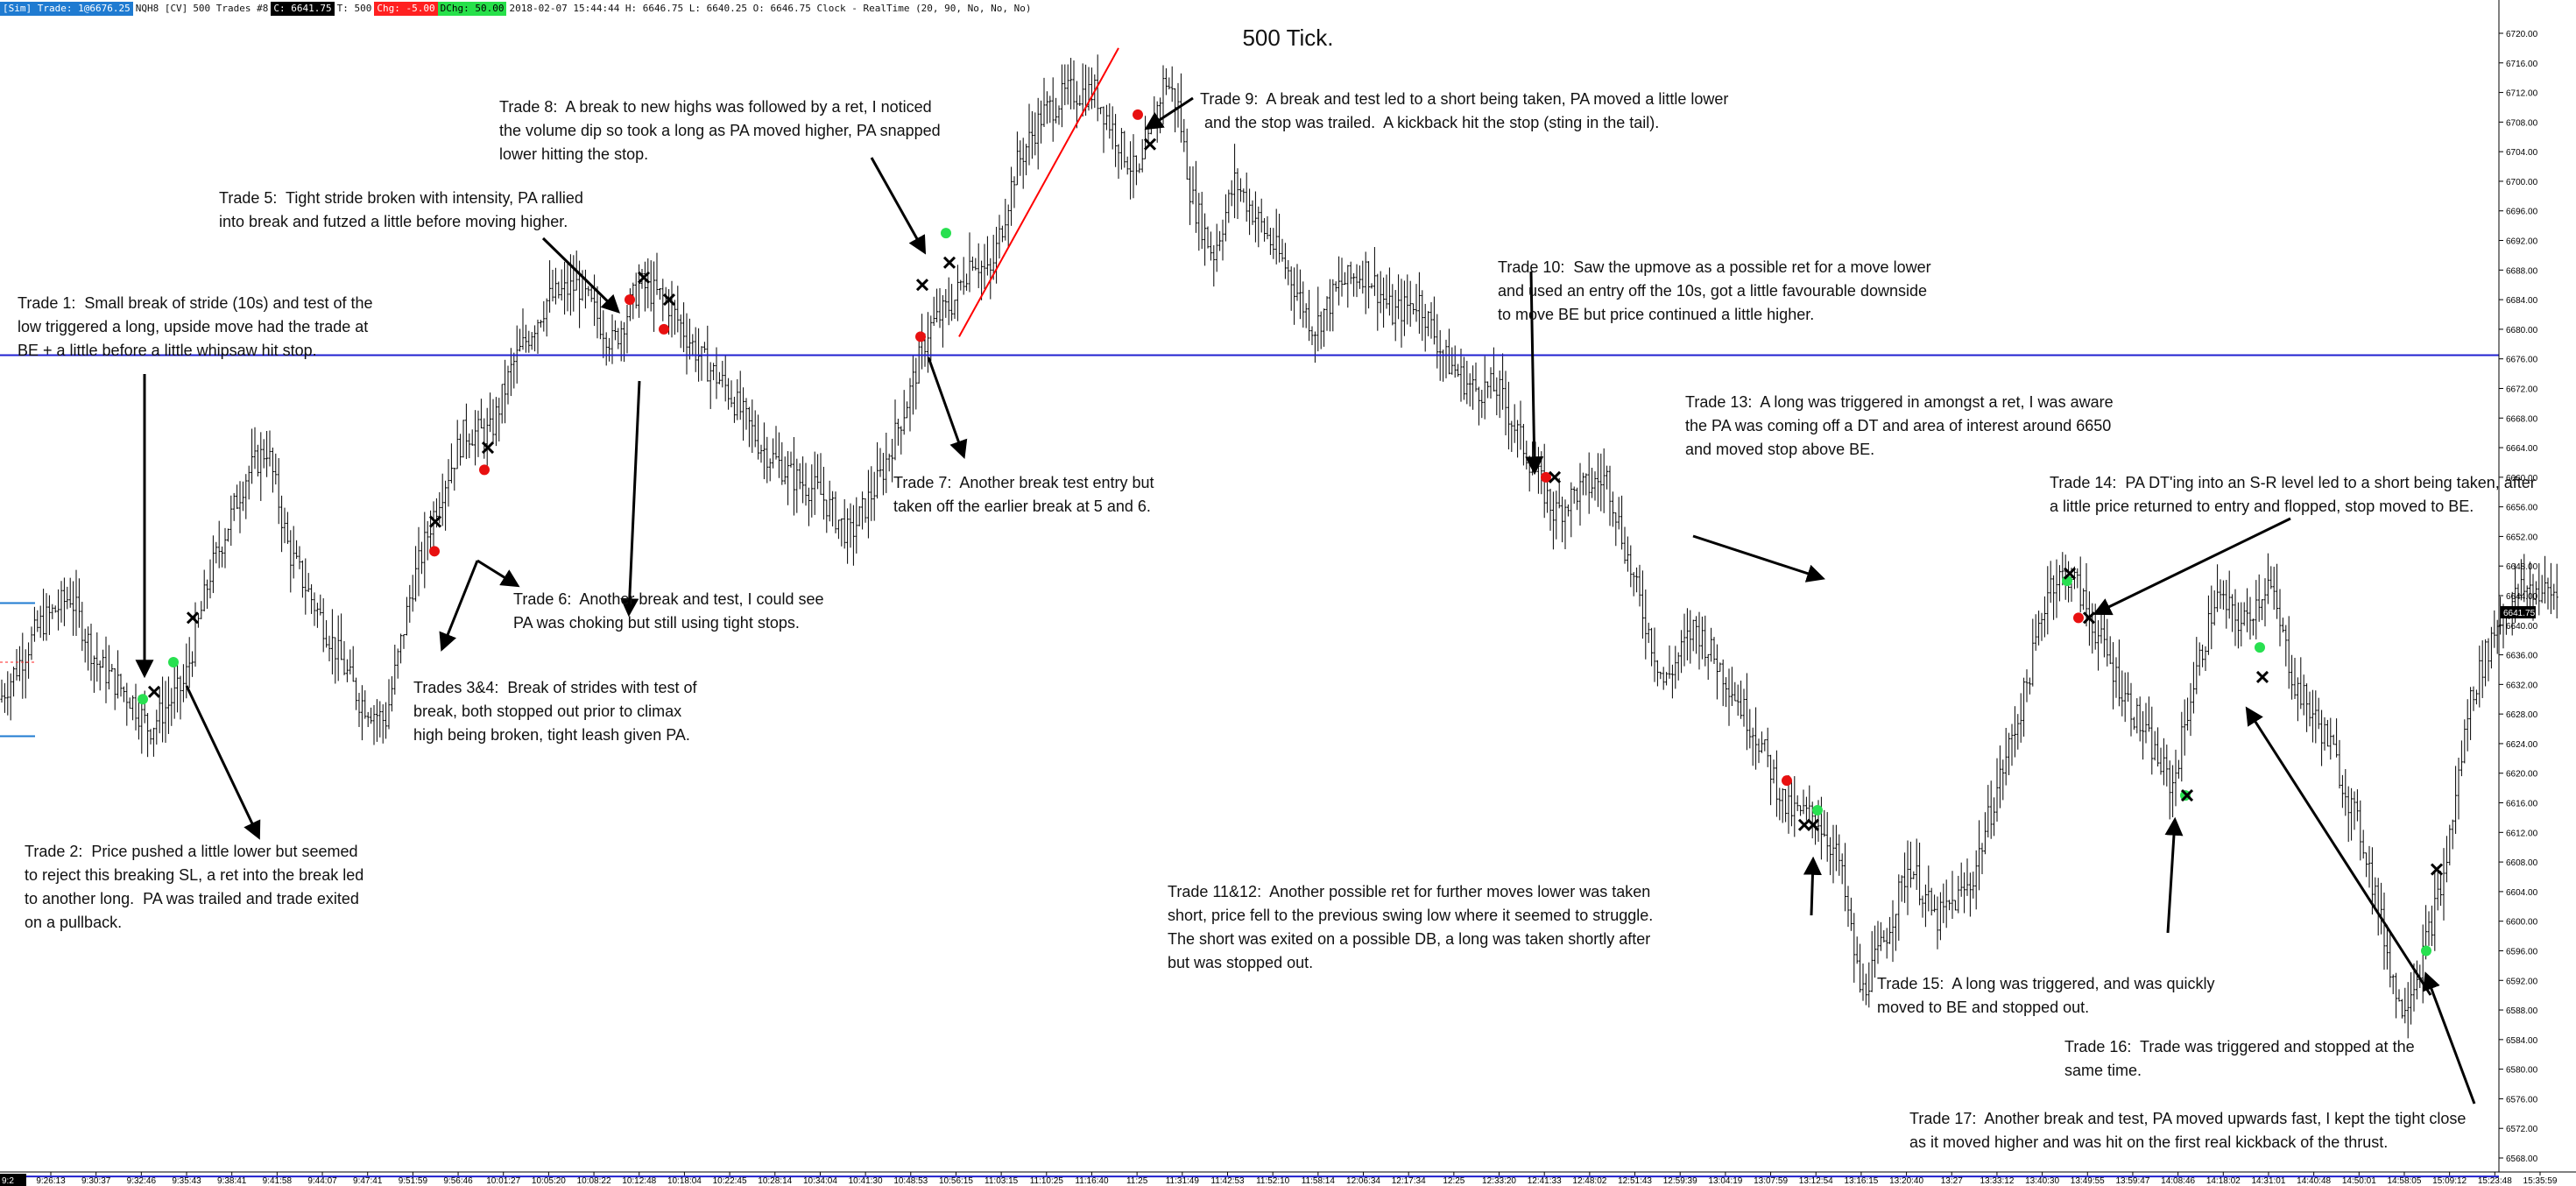 This screenshot has height=1186, width=2576. Describe the element at coordinates (1319, 1181) in the screenshot. I see `x-tick-label: 11:58:14` at that location.